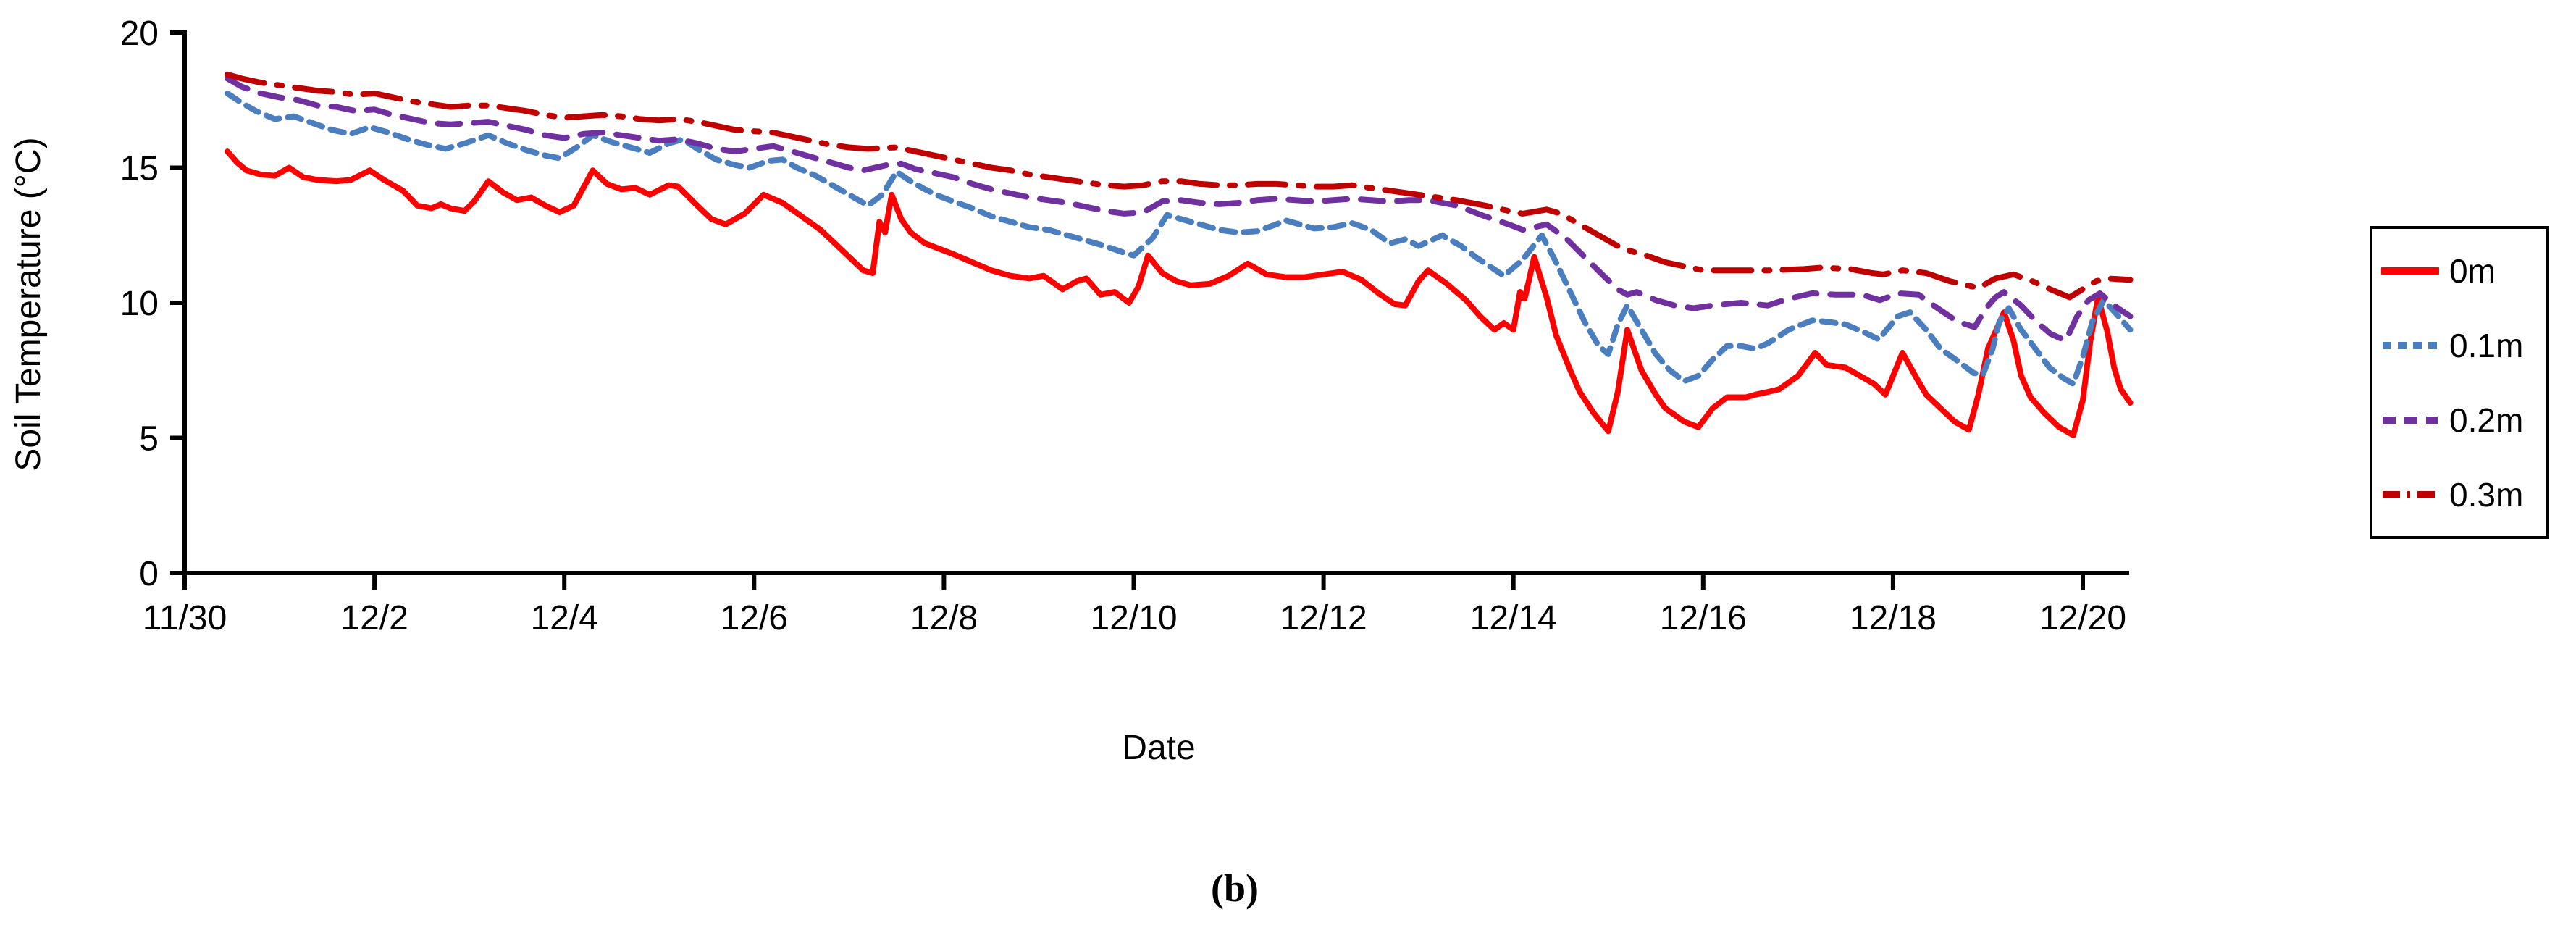 This screenshot has width=2576, height=933. Describe the element at coordinates (2410, 271) in the screenshot. I see `legend-swatch-0m-line` at that location.